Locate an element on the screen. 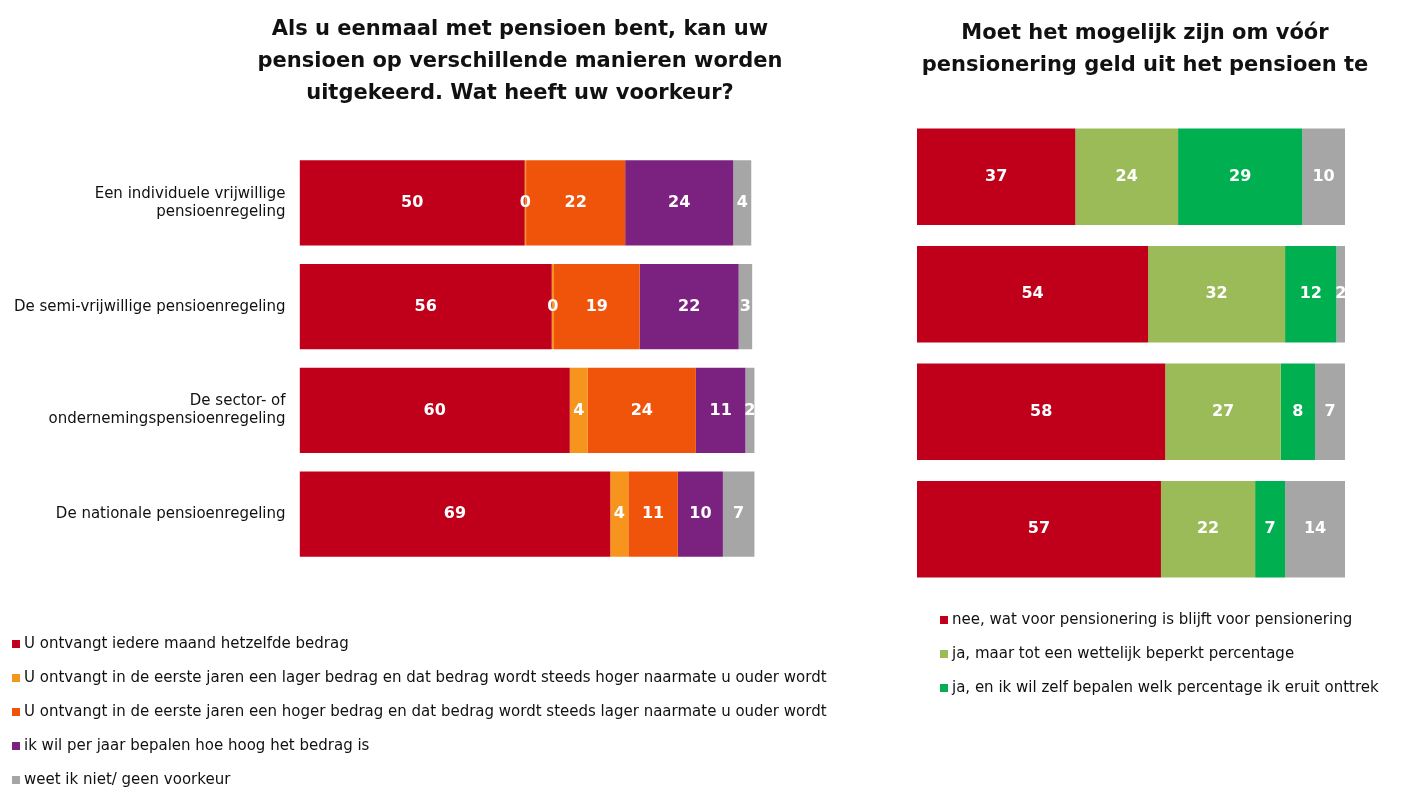 This screenshot has width=1401, height=801. y-tick-label: De semi-vrijwillige pensioenregeling is located at coordinates (150, 305).